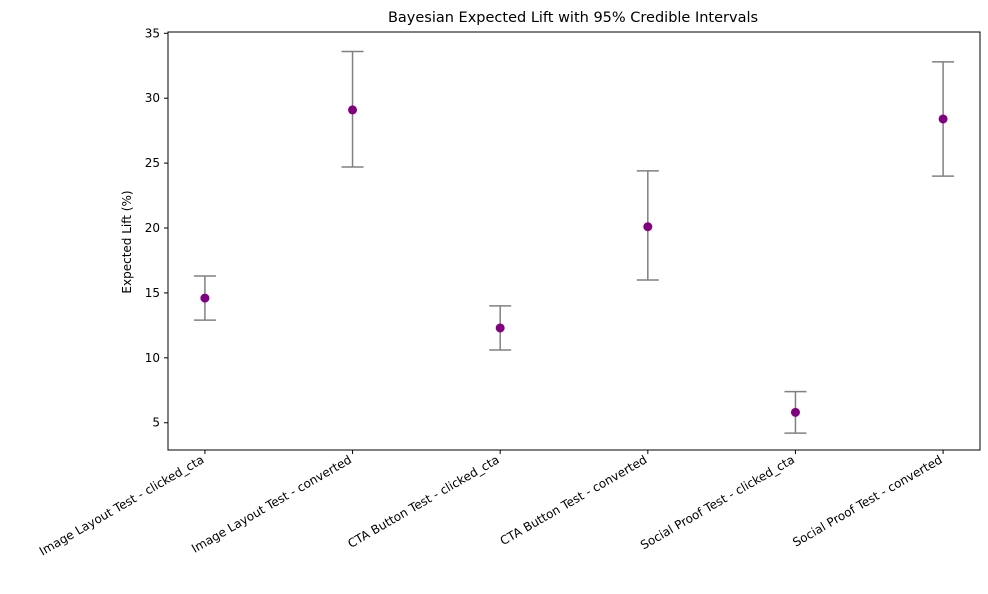  Describe the element at coordinates (271, 503) in the screenshot. I see `x-tick-label: Image Layout Test - converted` at that location.